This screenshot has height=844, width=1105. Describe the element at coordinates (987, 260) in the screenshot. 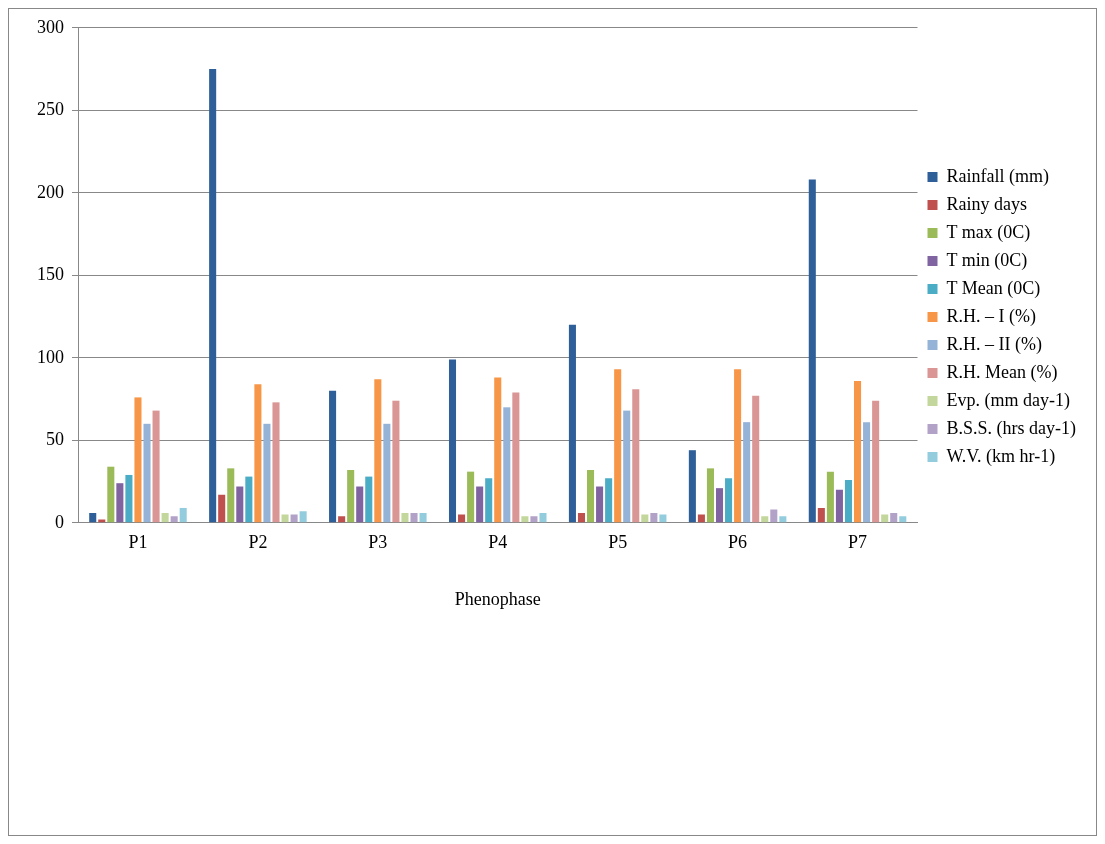

I see `legend-label: T min (0C)` at that location.